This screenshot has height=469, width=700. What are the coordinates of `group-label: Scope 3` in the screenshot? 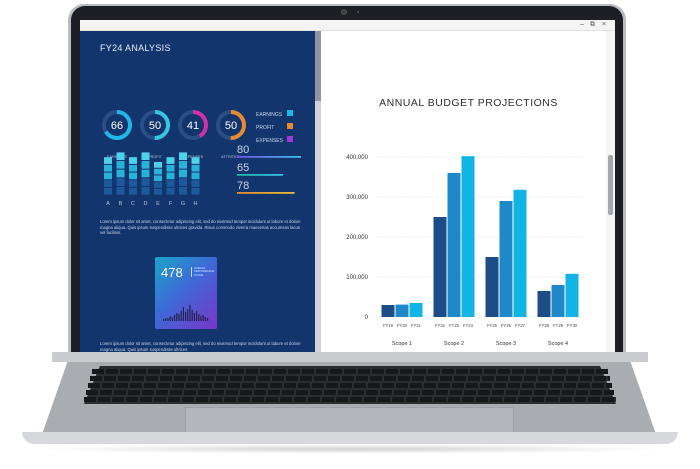 It's located at (506, 344).